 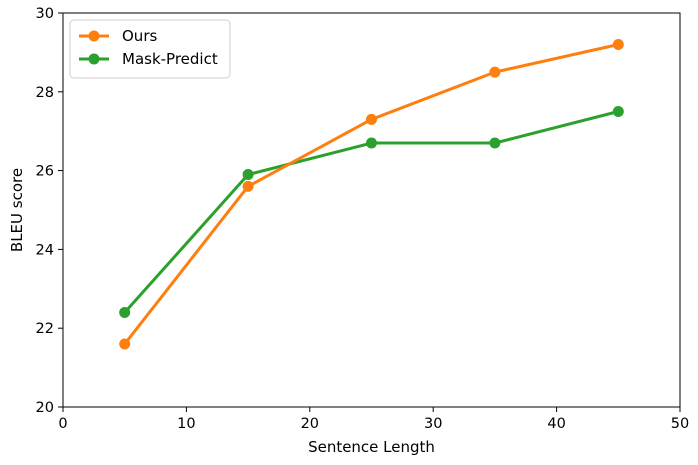 What do you see at coordinates (371, 447) in the screenshot?
I see `x-axis-label: Sentence Length` at bounding box center [371, 447].